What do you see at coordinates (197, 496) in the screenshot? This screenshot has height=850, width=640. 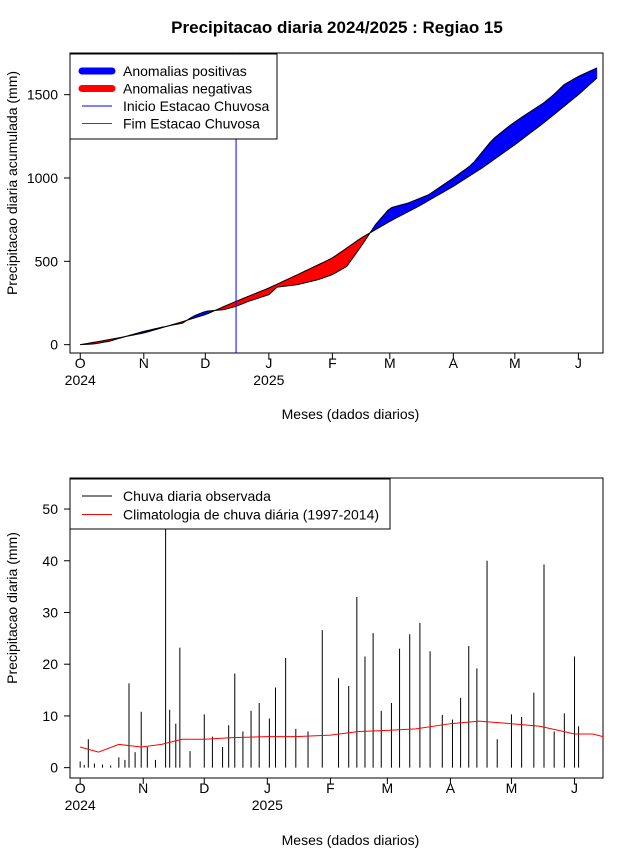 I see `legend-label: Chuva diaria observada` at bounding box center [197, 496].